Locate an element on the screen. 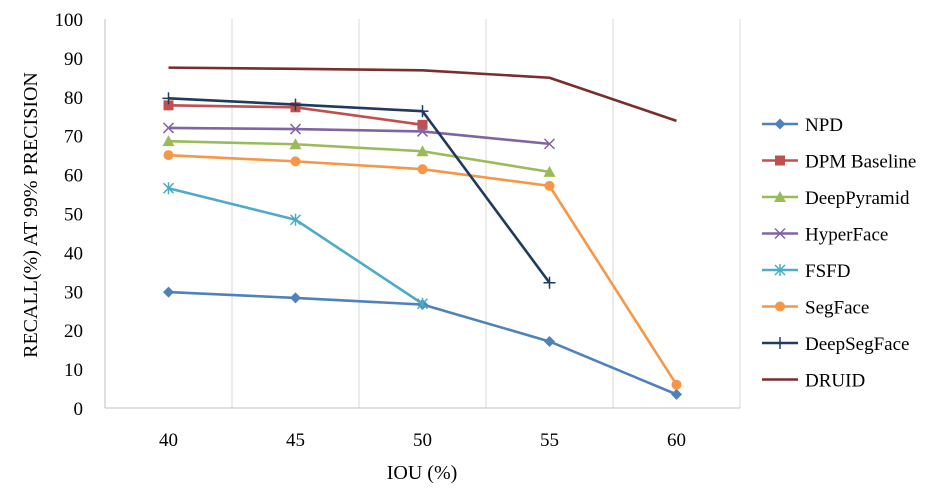  legend-label-deeppyramid: DeepPyramid is located at coordinates (857, 198).